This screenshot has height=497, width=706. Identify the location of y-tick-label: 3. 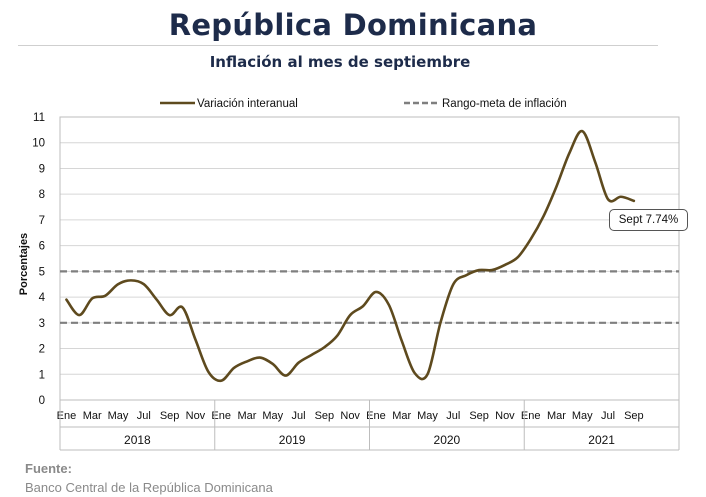
(42, 324).